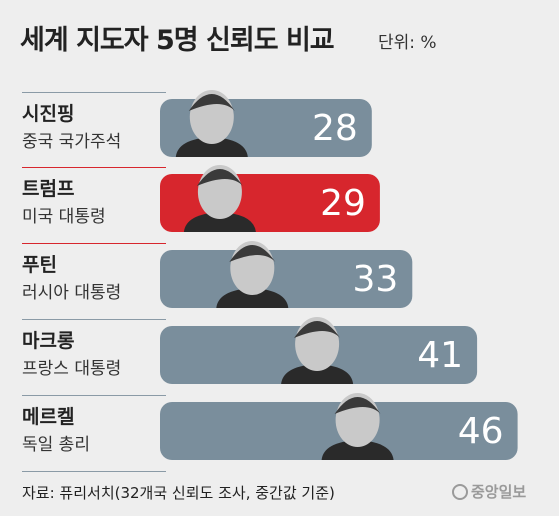 The width and height of the screenshot is (559, 516). Describe the element at coordinates (178, 493) in the screenshot. I see `source-note: 자료: 퓨리서치(32개국 신뢰도 조사, 중간값 기준)` at that location.